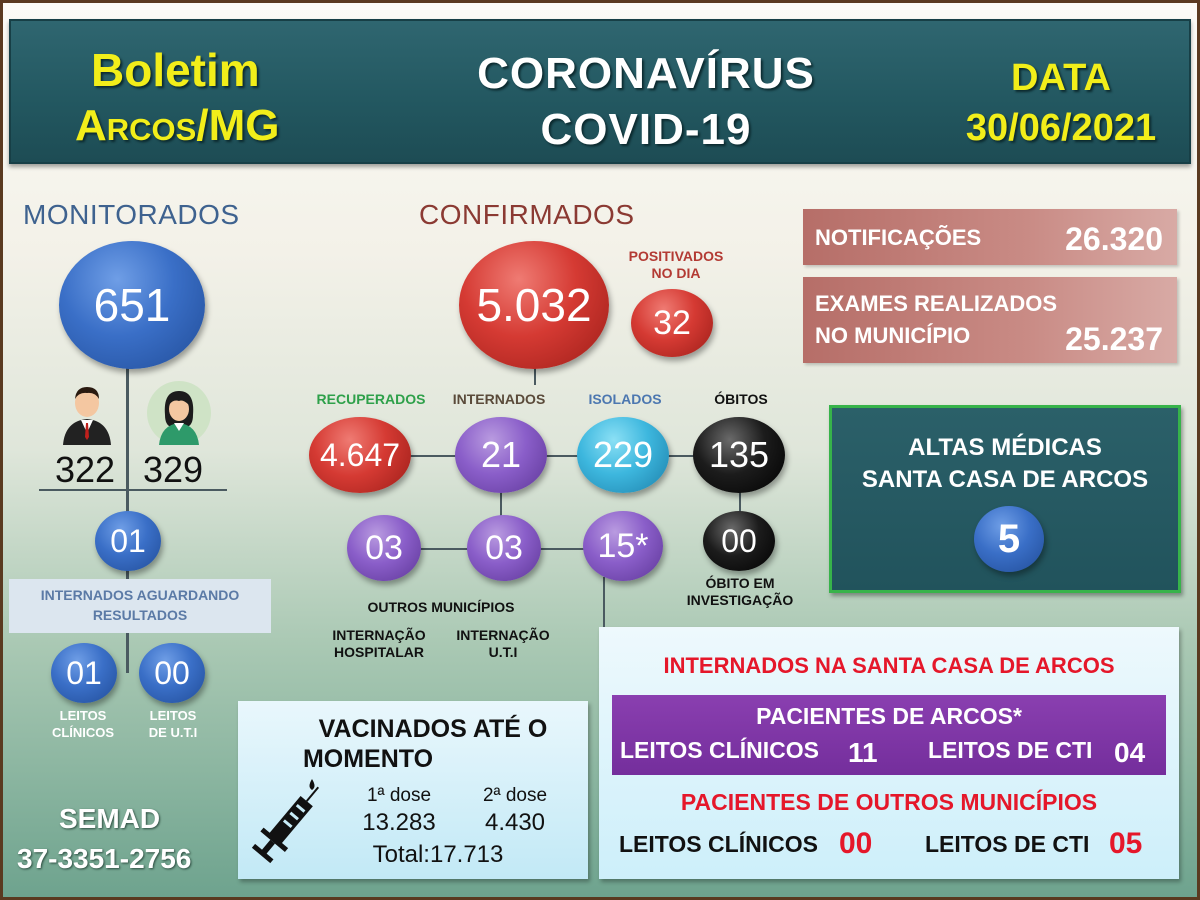 This screenshot has width=1200, height=900. What do you see at coordinates (936, 303) in the screenshot?
I see `exames-label-line1: EXAMES REALIZADOS` at bounding box center [936, 303].